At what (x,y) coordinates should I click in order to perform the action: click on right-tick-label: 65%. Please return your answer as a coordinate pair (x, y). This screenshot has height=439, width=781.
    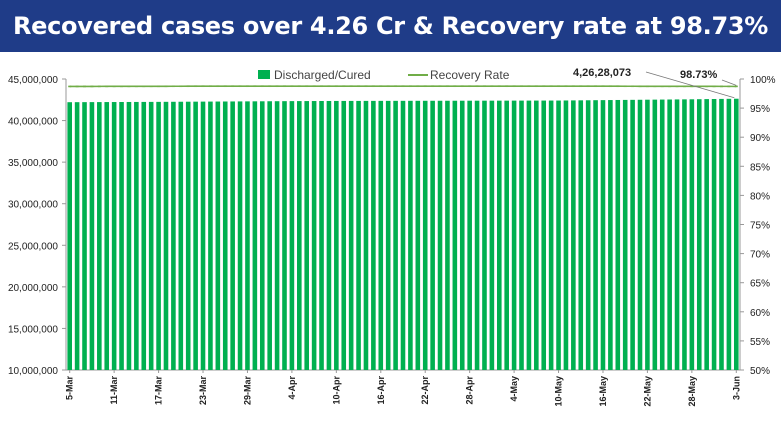
    Looking at the image, I should click on (760, 284).